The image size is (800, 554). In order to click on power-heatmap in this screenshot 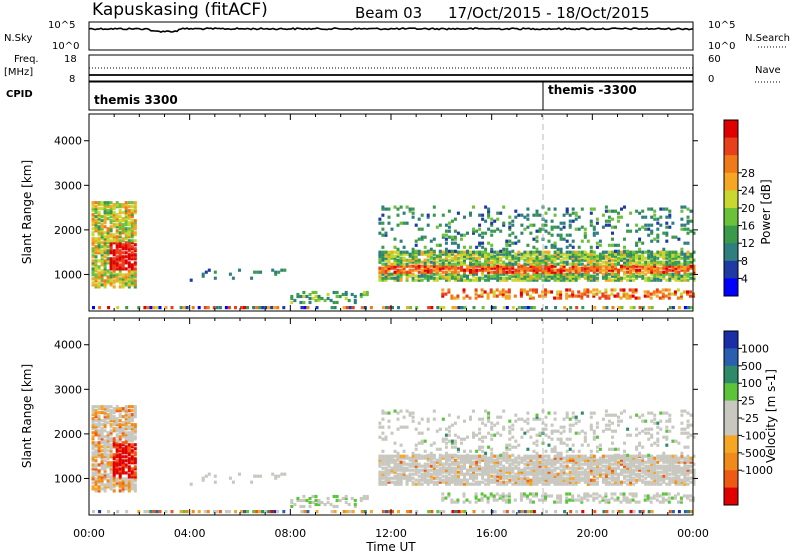, I will do `click(393, 255)`.